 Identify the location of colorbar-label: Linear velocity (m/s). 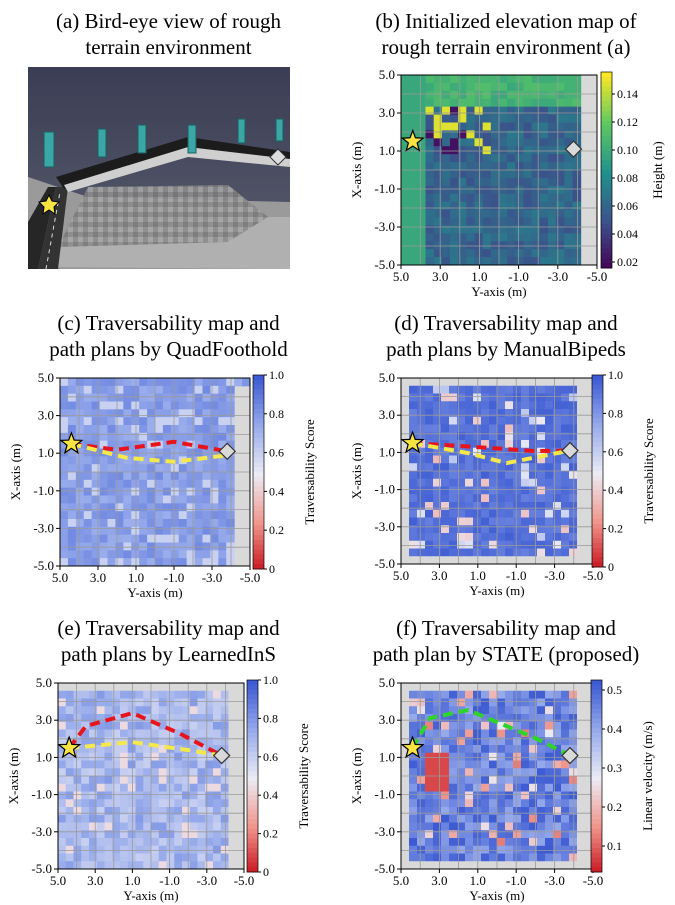
(647, 776).